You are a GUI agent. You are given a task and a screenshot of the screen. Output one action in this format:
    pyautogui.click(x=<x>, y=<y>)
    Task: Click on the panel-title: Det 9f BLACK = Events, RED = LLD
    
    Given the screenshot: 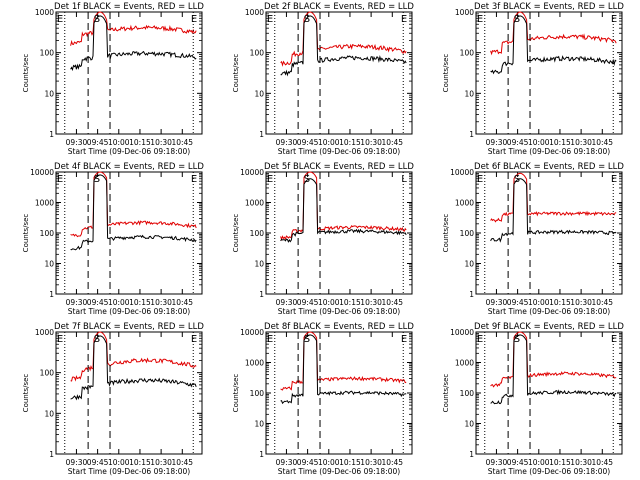 What is the action you would take?
    pyautogui.click(x=549, y=327)
    